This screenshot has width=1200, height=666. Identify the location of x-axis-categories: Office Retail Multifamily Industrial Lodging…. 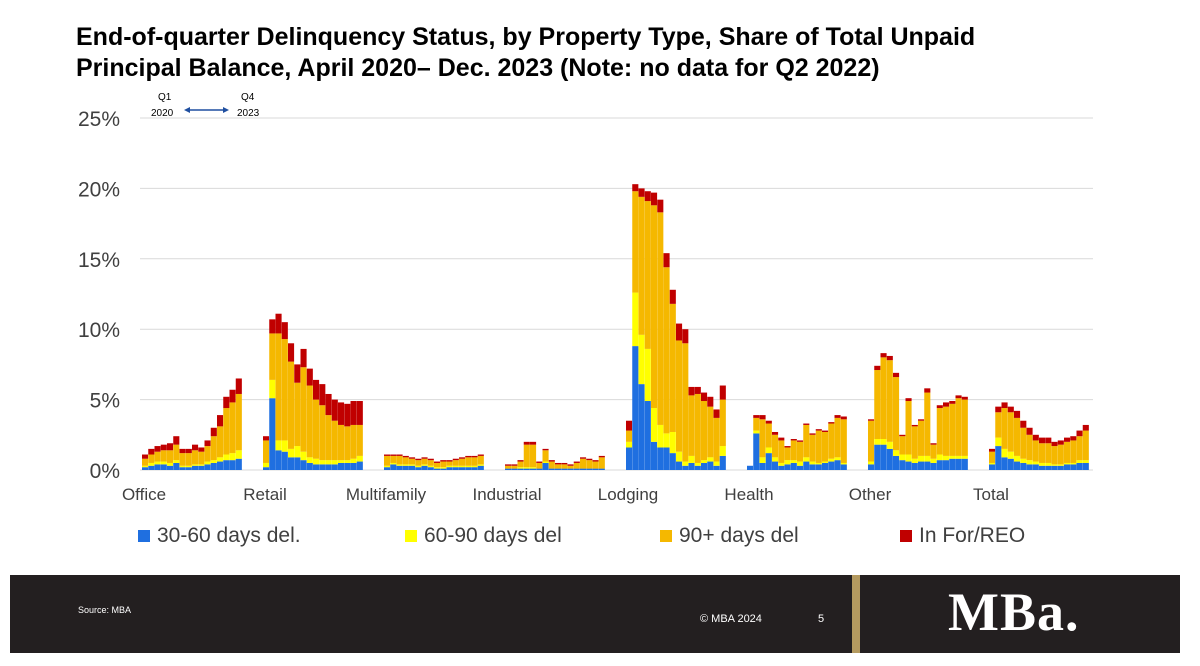
(565, 494).